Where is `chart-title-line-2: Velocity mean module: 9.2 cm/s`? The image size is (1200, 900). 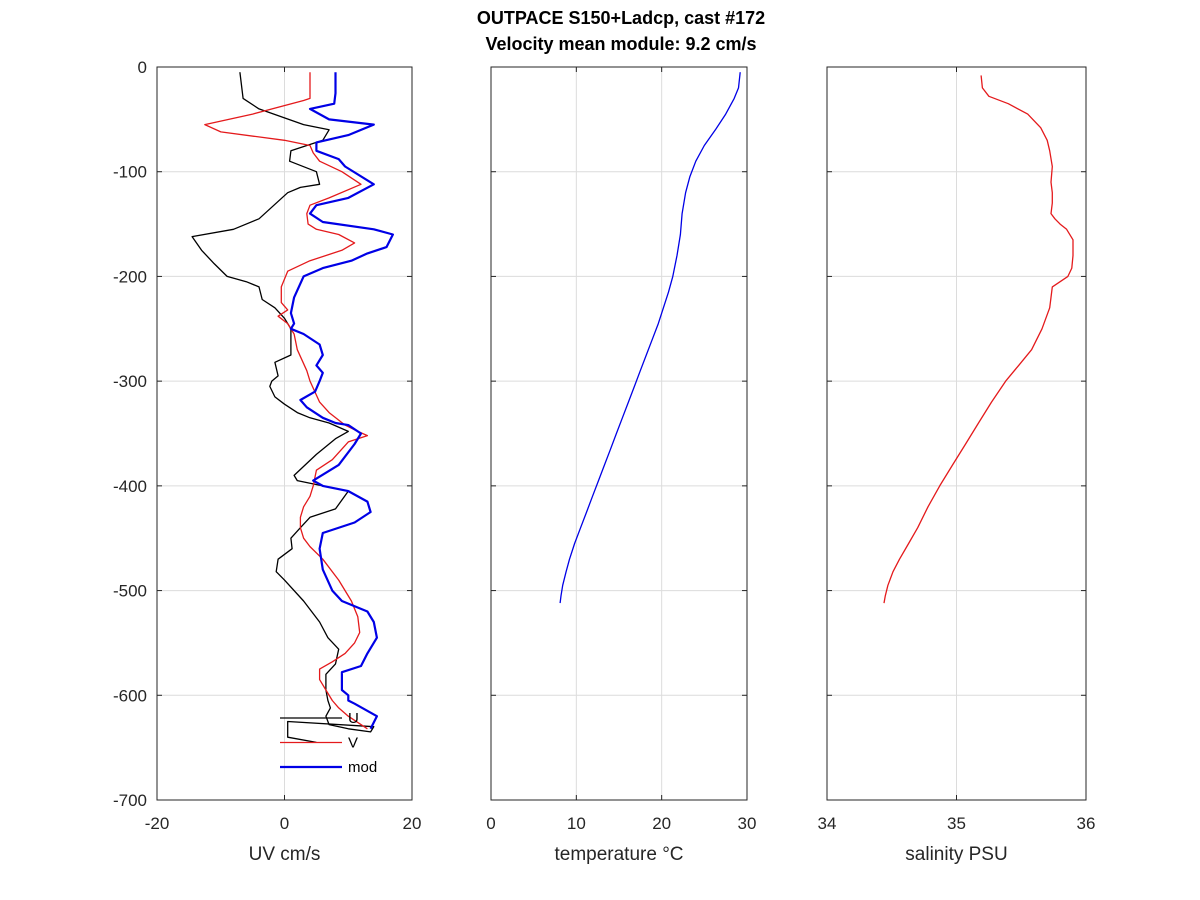 chart-title-line-2: Velocity mean module: 9.2 cm/s is located at coordinates (620, 44).